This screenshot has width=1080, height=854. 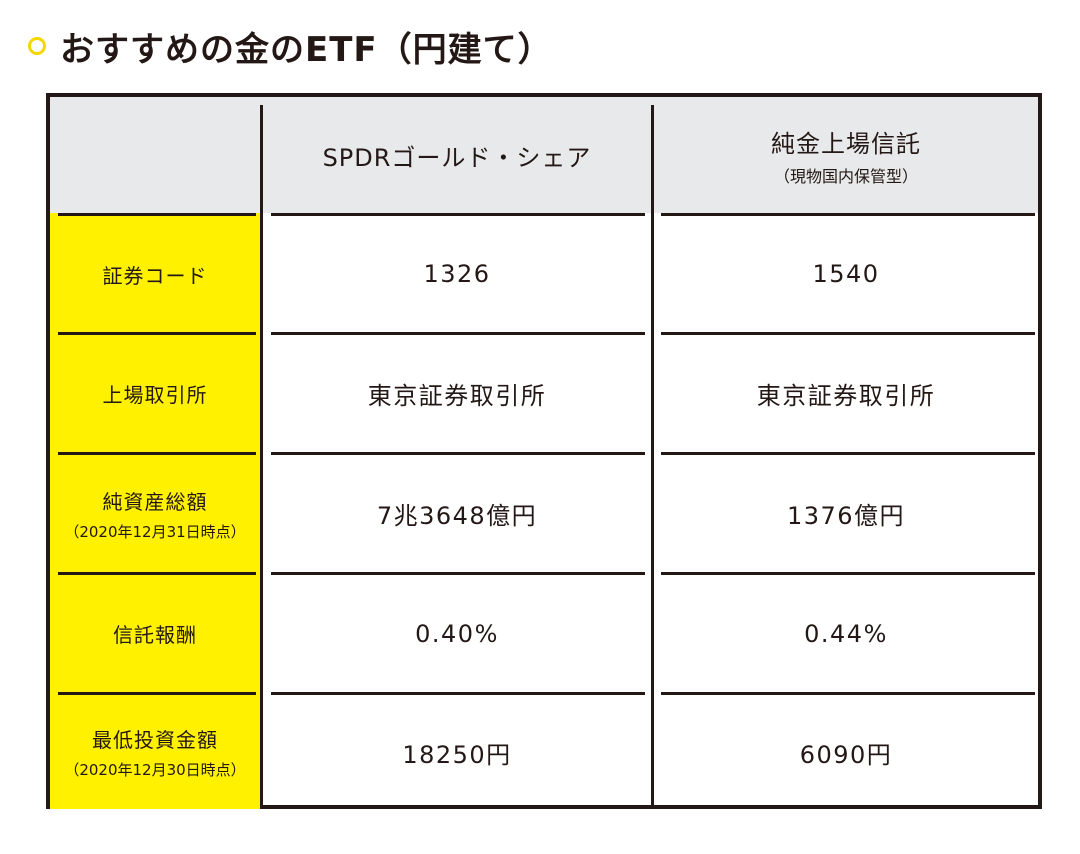 I want to click on column-header-label: SPDRゴールド・シェア, so click(x=457, y=157).